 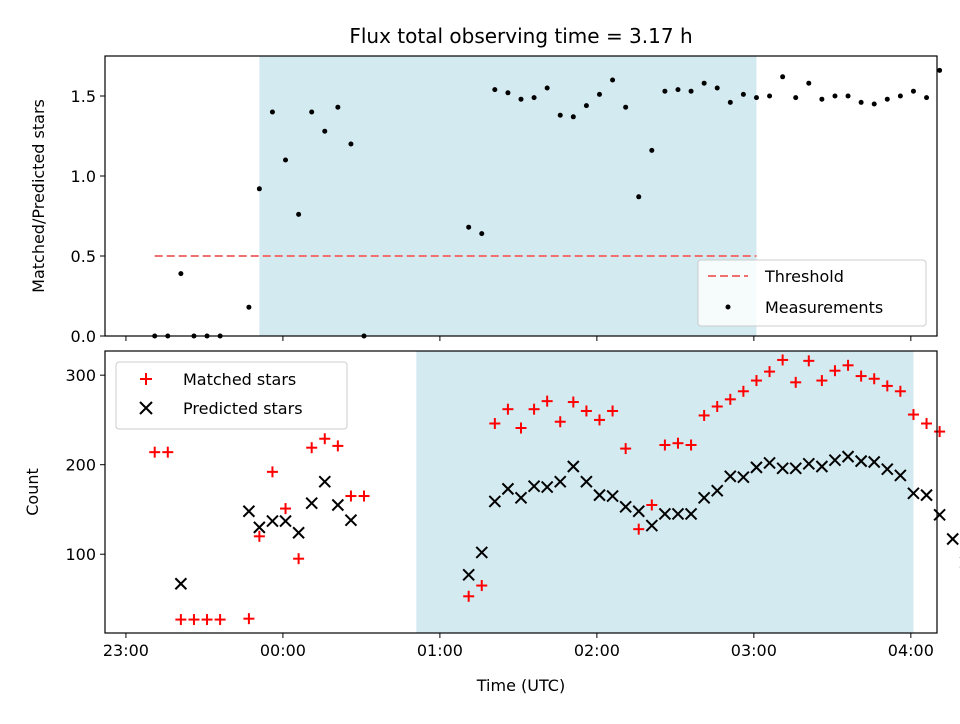 I want to click on top-y-tick-label: 0.0, so click(x=83, y=336).